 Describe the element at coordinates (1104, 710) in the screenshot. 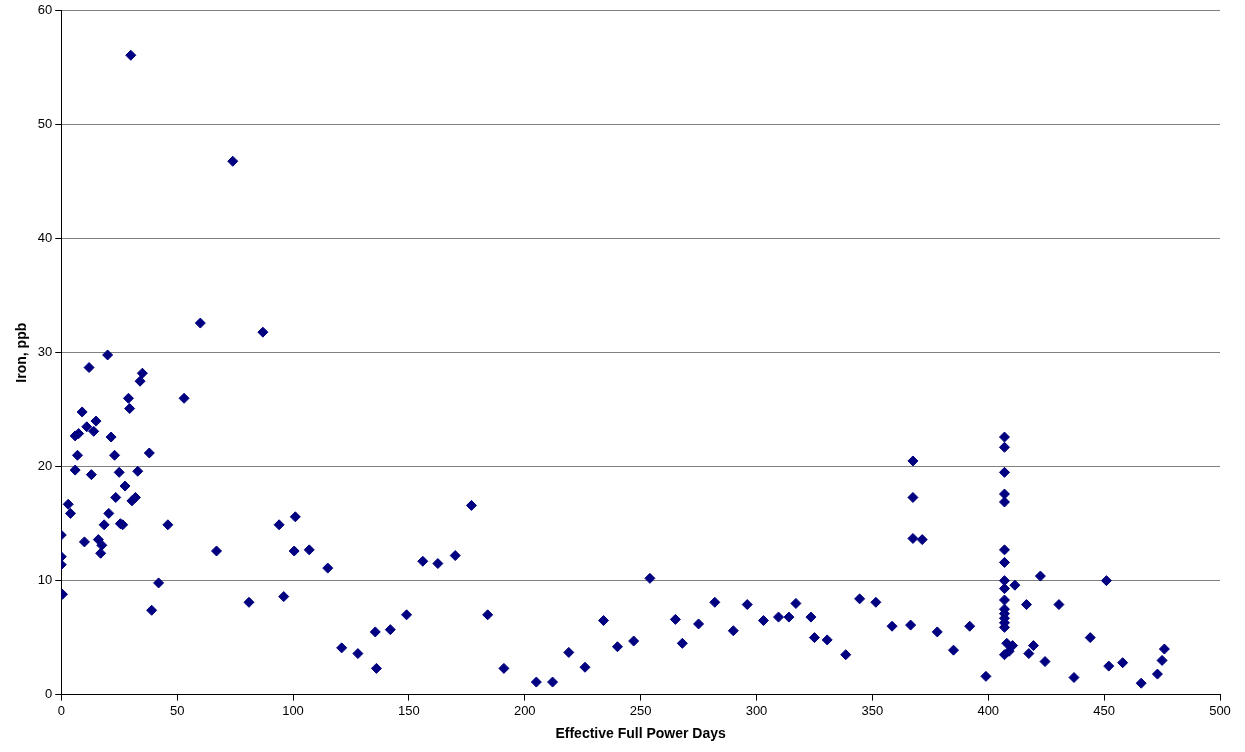

I see `x-tick-label: 450` at that location.